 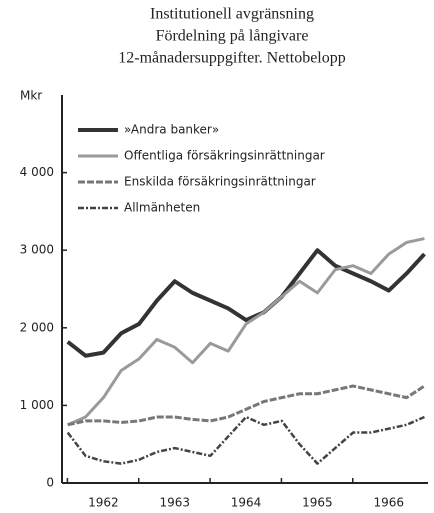 I want to click on y-tick-label: 2 000, so click(x=37, y=327).